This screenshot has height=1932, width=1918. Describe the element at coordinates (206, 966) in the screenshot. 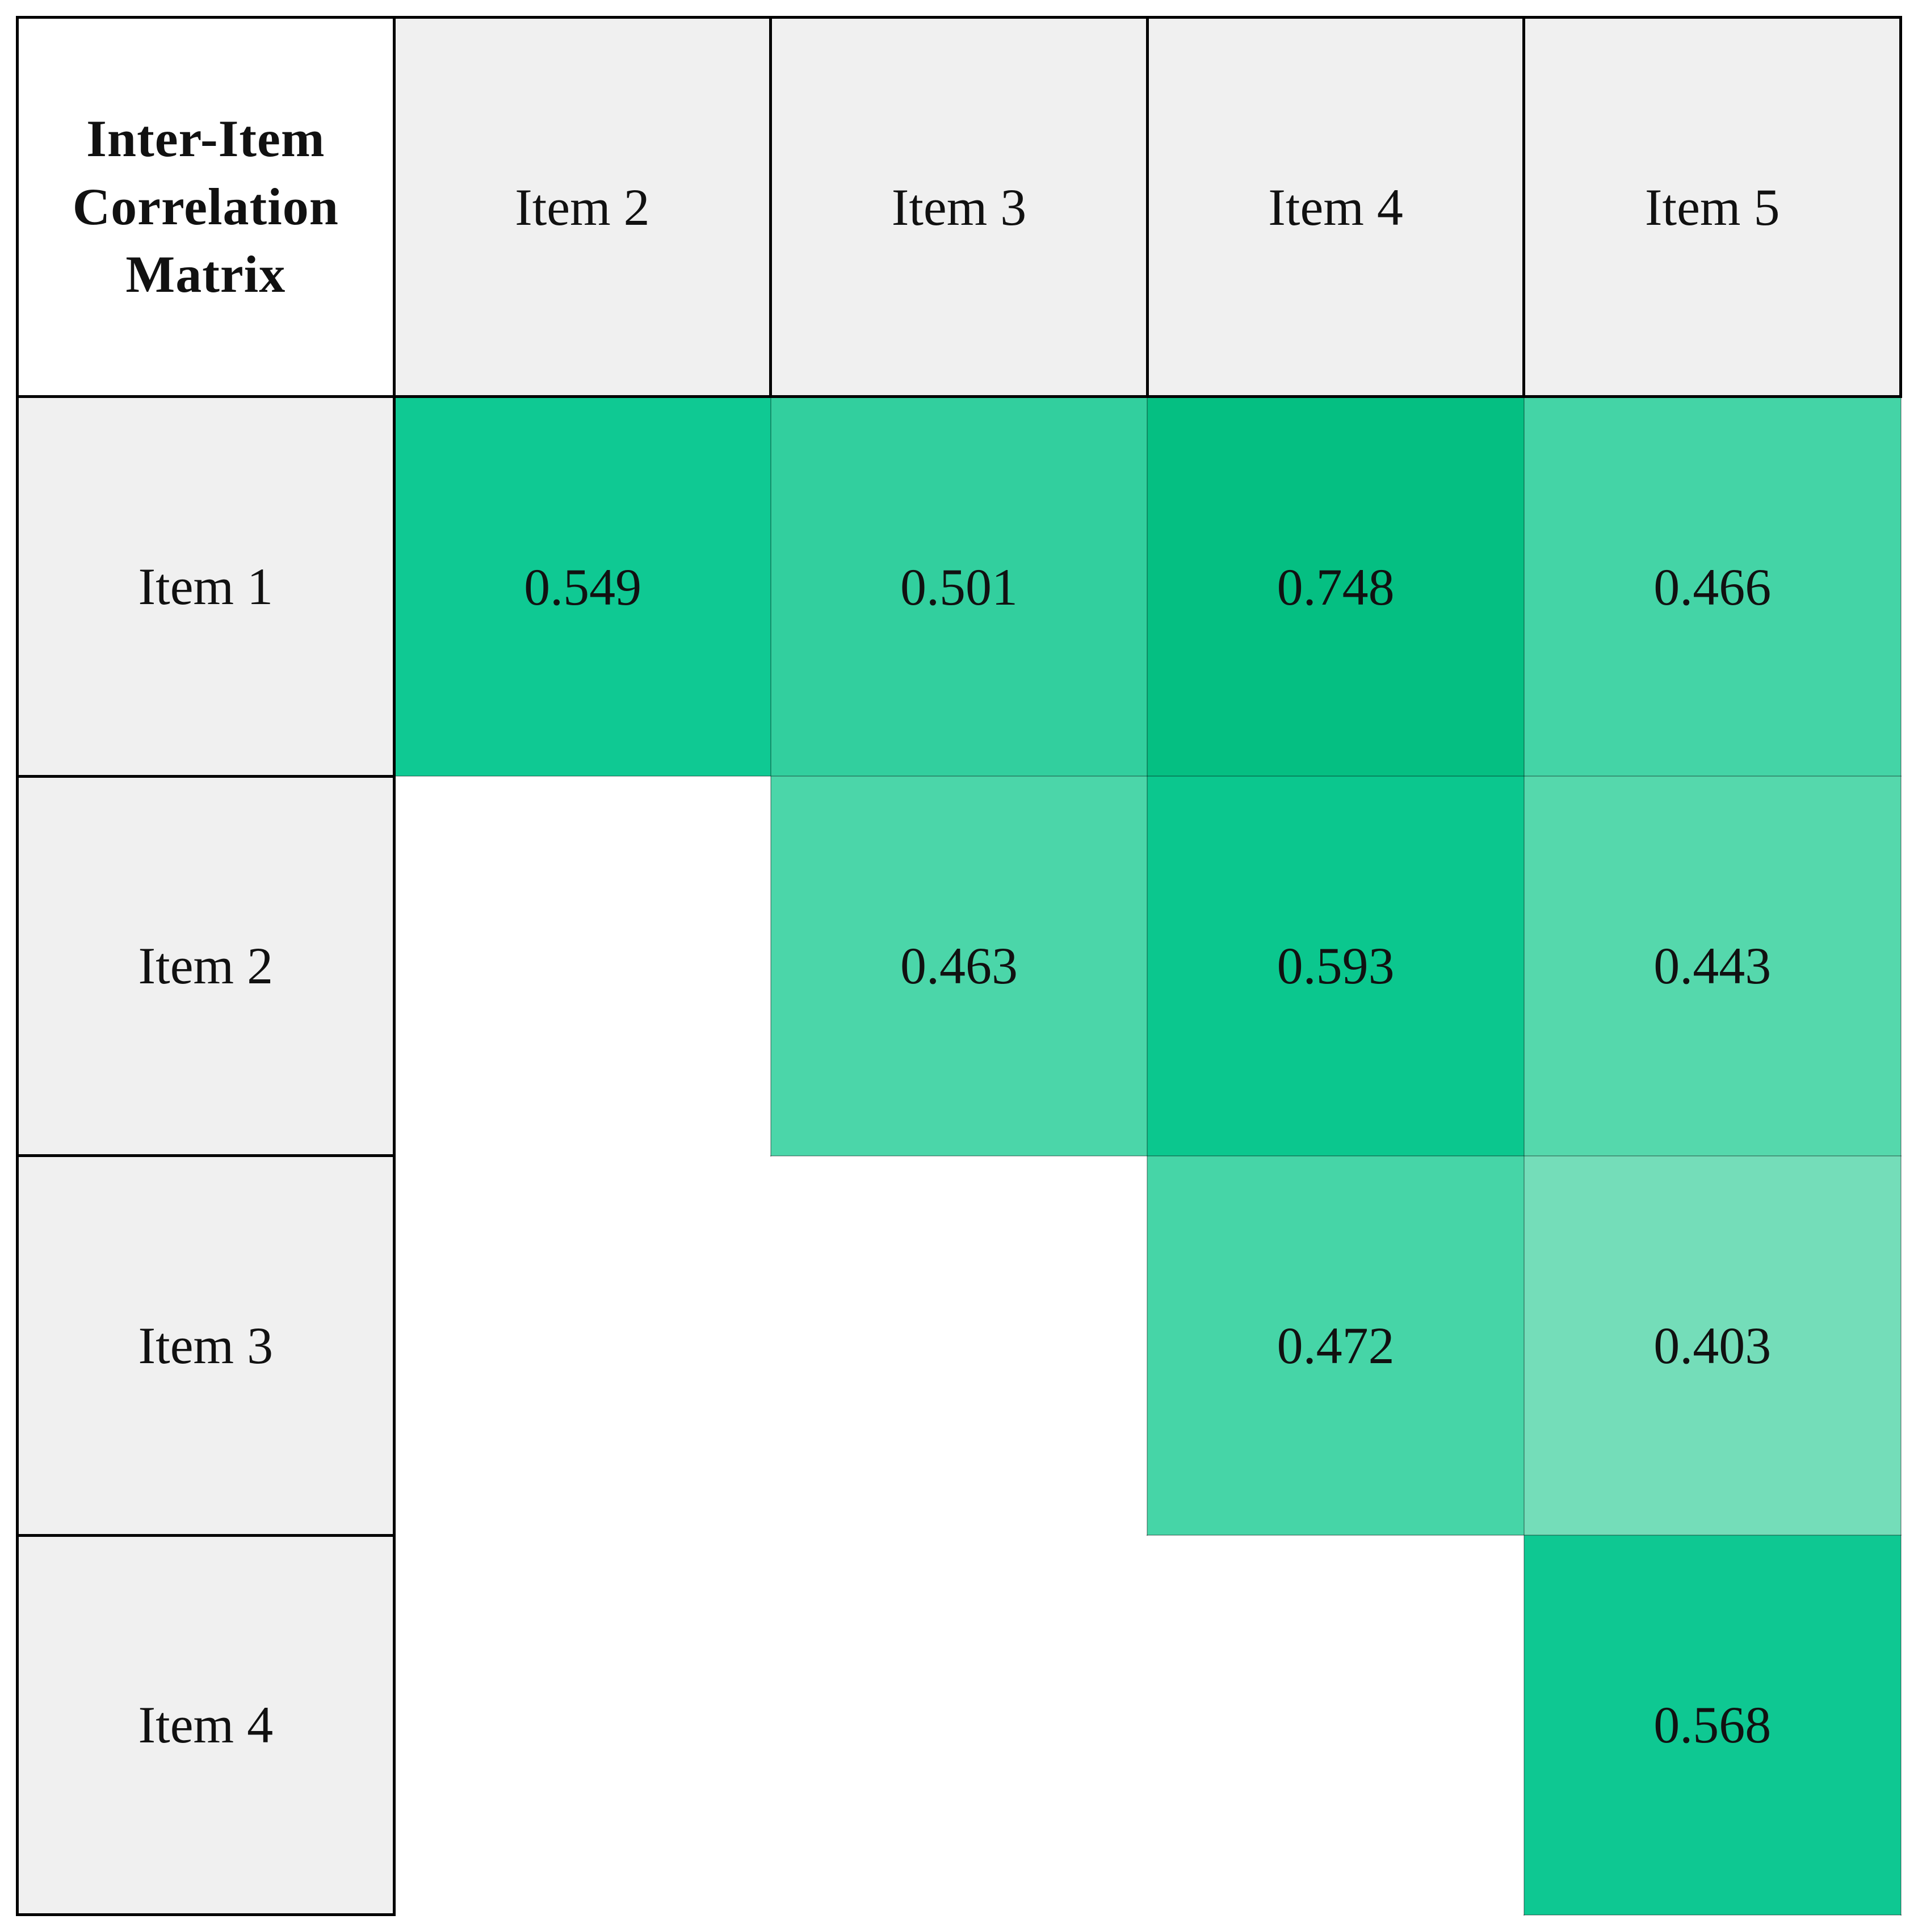

I see `row-label-item-2: Item 2` at that location.